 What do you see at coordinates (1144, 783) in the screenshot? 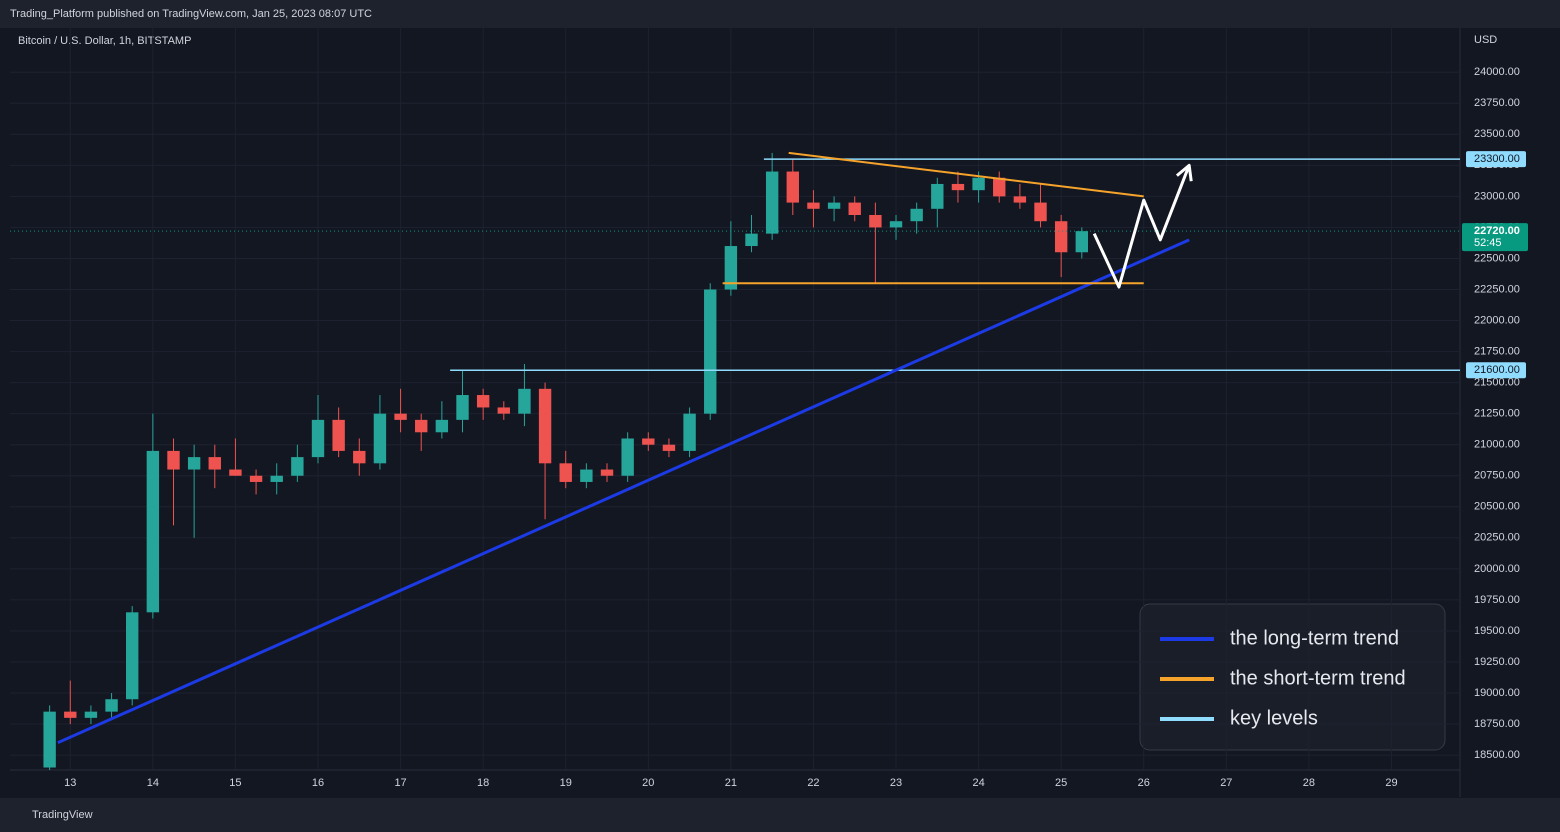
I see `x-tick-label: 26` at bounding box center [1144, 783].